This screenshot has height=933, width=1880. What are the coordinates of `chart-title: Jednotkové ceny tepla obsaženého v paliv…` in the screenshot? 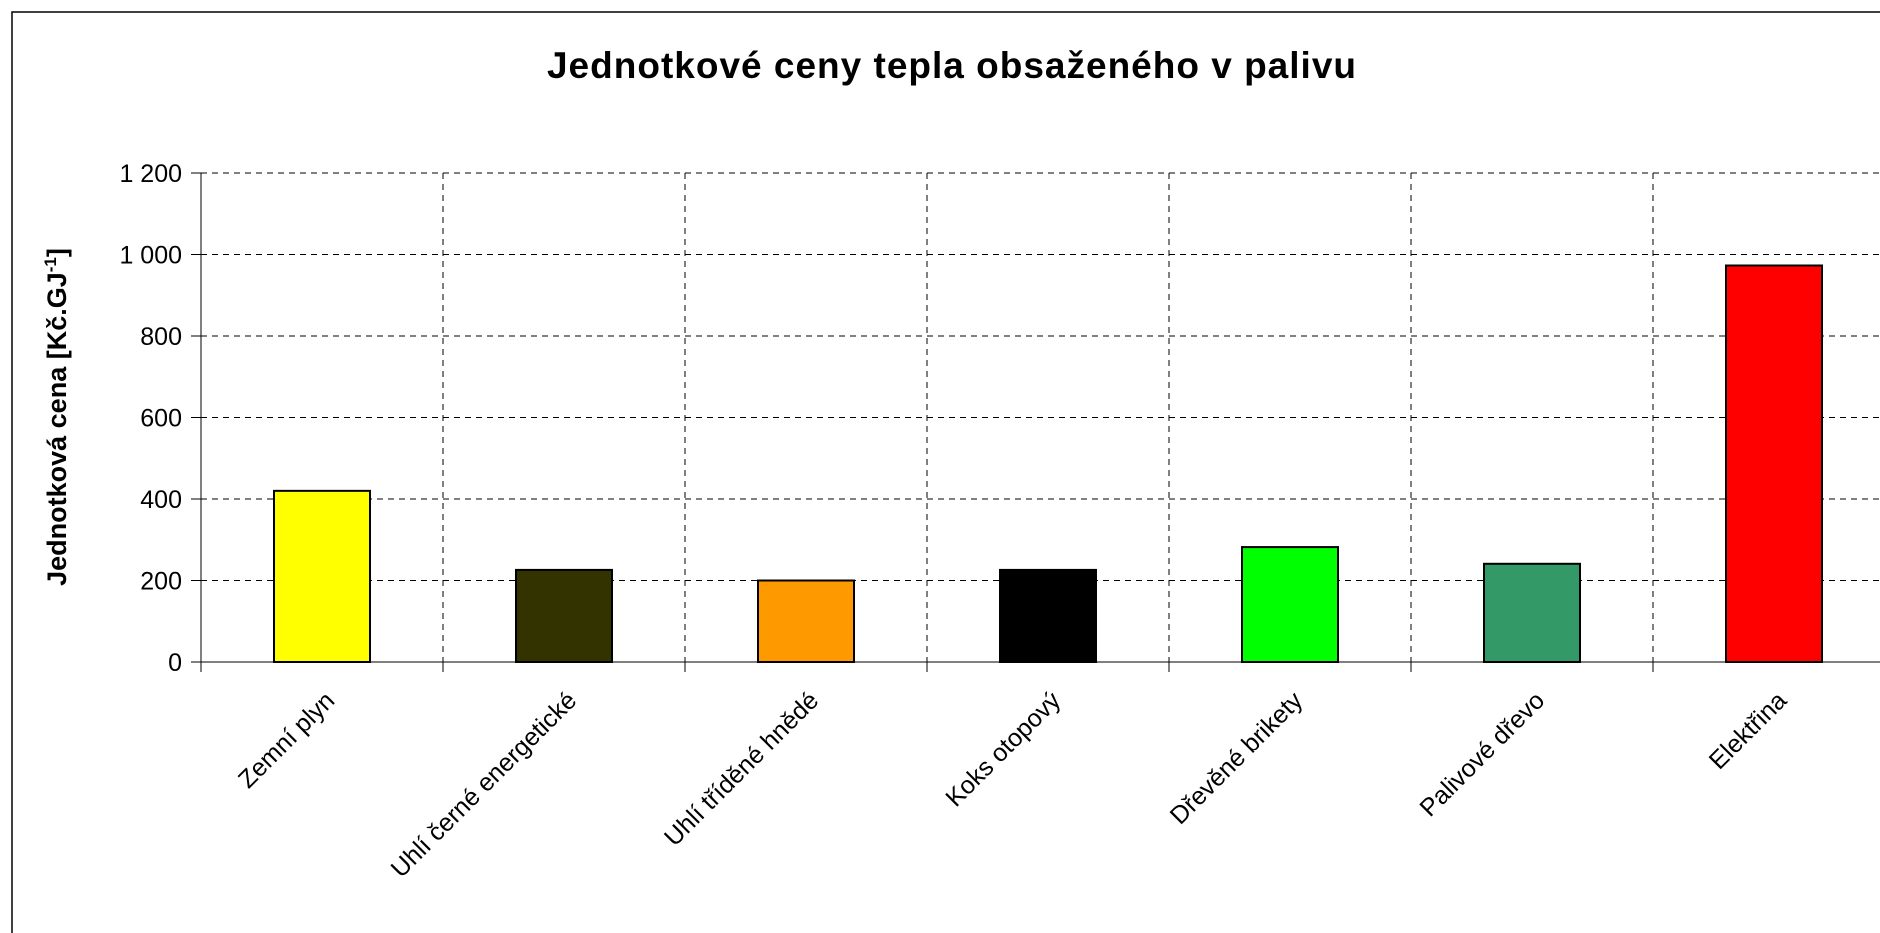 It's located at (952, 65).